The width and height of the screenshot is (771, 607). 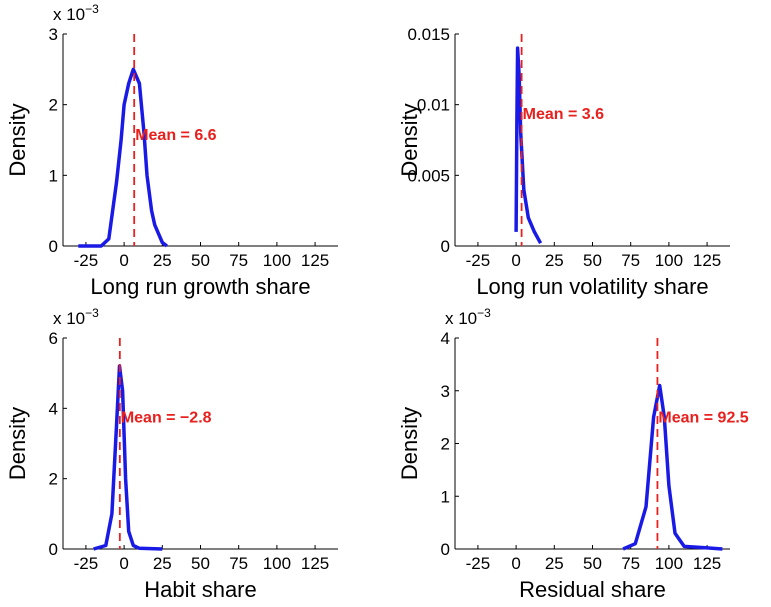 I want to click on y-tick-label: 0.005, so click(x=428, y=175).